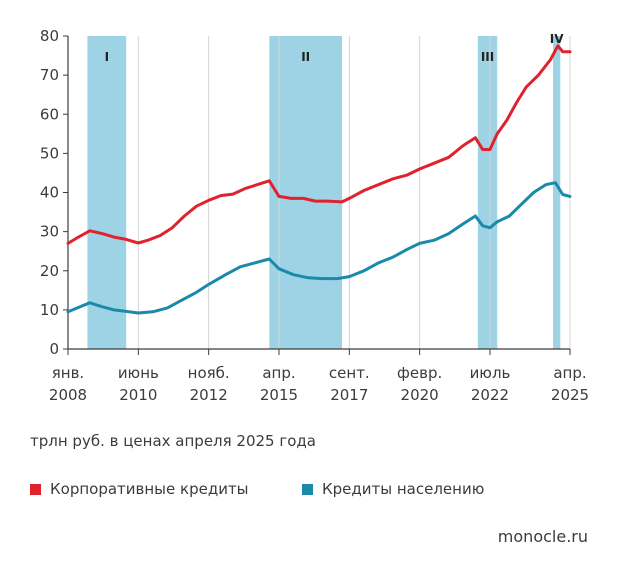 The height and width of the screenshot is (574, 620). What do you see at coordinates (570, 395) in the screenshot?
I see `x-tick-label-year-8: 2025` at bounding box center [570, 395].